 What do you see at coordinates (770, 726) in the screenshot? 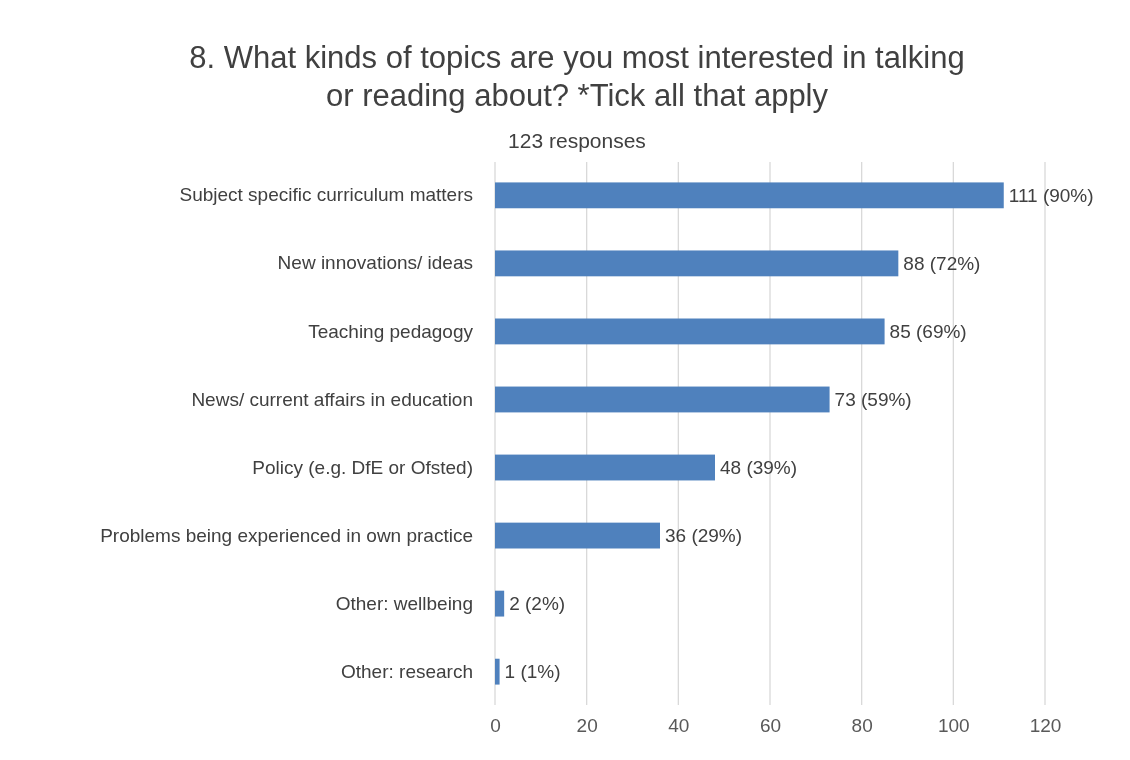
I see `x-tick-label: 60` at bounding box center [770, 726].